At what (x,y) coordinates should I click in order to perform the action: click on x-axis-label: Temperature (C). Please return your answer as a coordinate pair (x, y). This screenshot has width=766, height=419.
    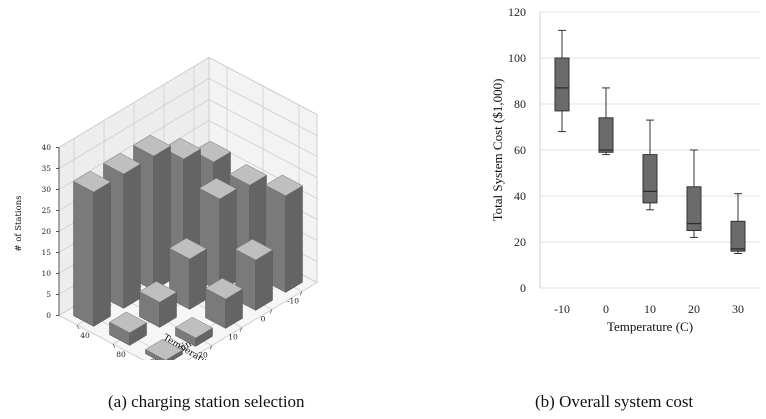
    Looking at the image, I should click on (650, 326).